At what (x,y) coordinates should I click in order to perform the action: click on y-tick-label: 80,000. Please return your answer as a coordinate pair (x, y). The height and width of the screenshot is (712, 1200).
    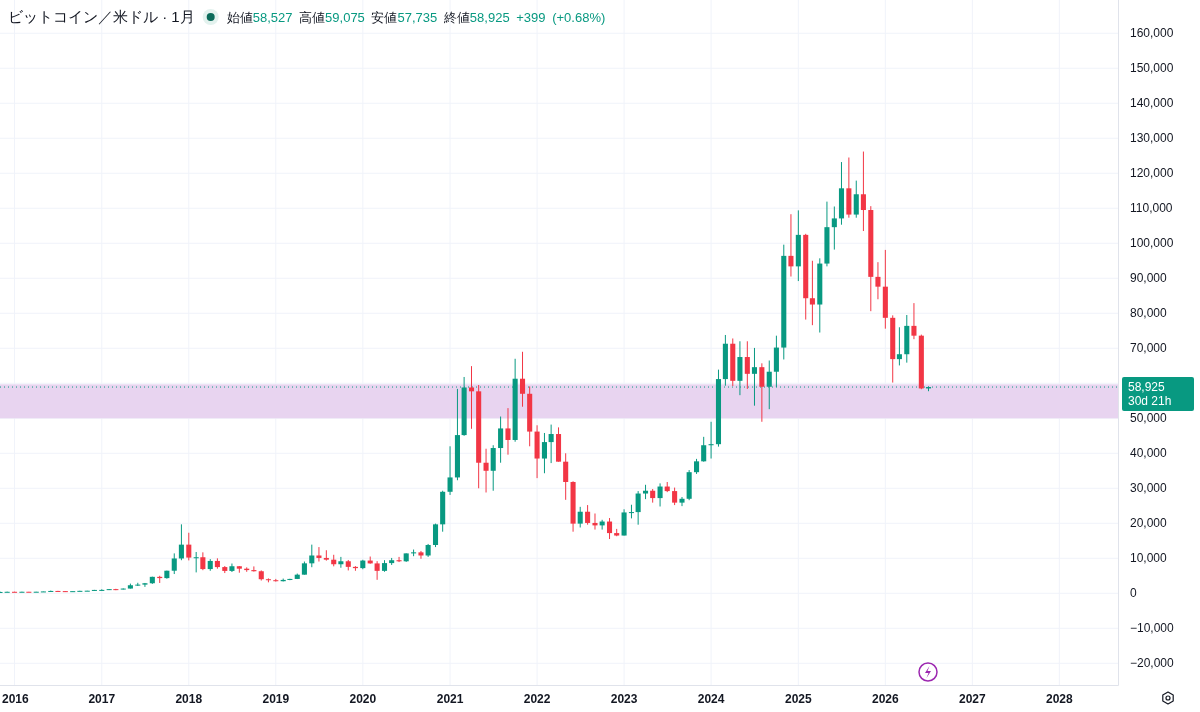
    Looking at the image, I should click on (1148, 313).